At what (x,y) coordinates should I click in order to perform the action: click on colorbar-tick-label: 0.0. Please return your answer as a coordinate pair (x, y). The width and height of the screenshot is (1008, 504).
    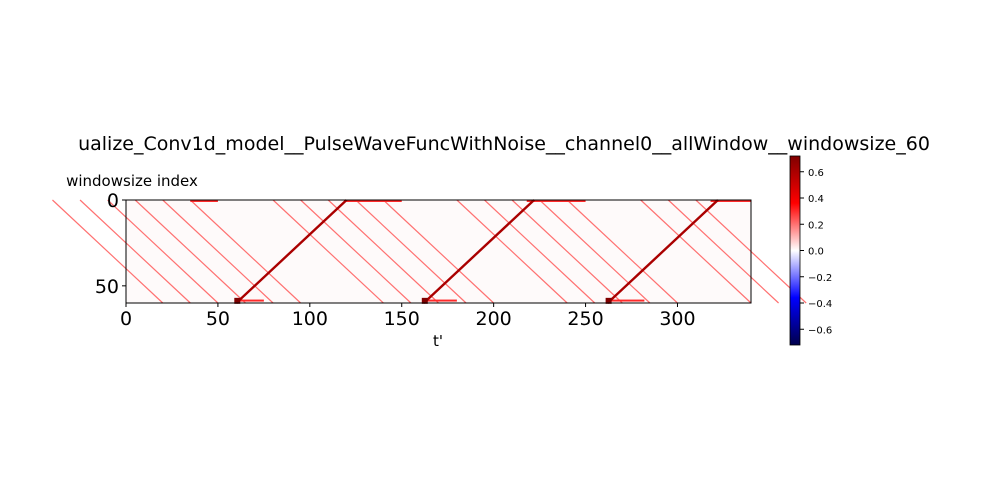
    Looking at the image, I should click on (816, 252).